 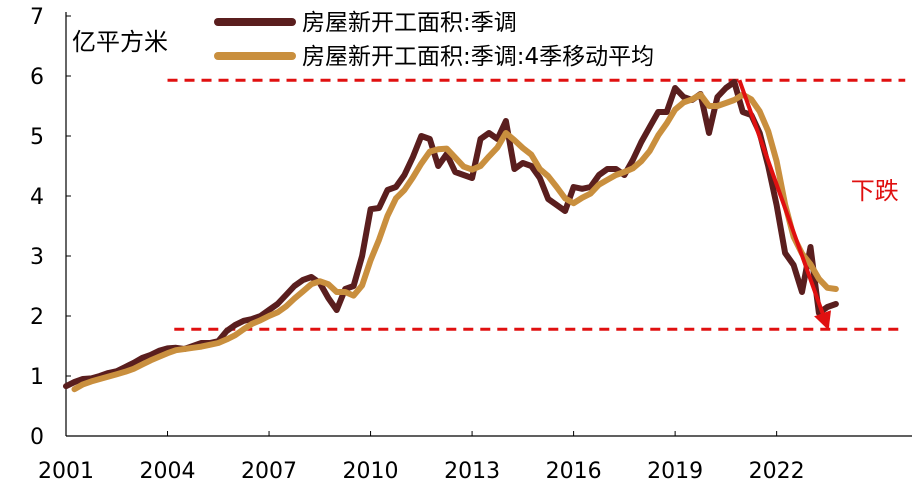 What do you see at coordinates (37, 317) in the screenshot?
I see `y-tick-label: 2` at bounding box center [37, 317].